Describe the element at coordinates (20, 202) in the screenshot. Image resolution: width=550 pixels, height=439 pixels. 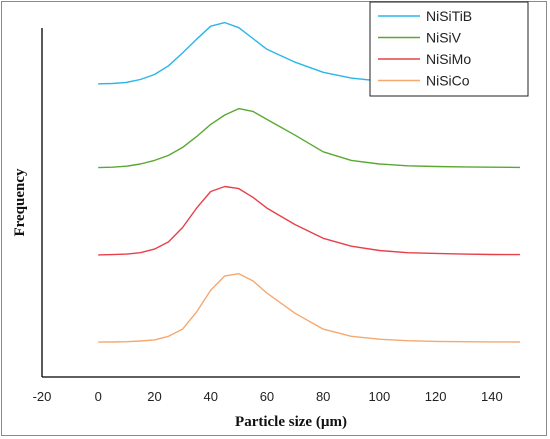
I see `y-axis-title: Frequency` at that location.